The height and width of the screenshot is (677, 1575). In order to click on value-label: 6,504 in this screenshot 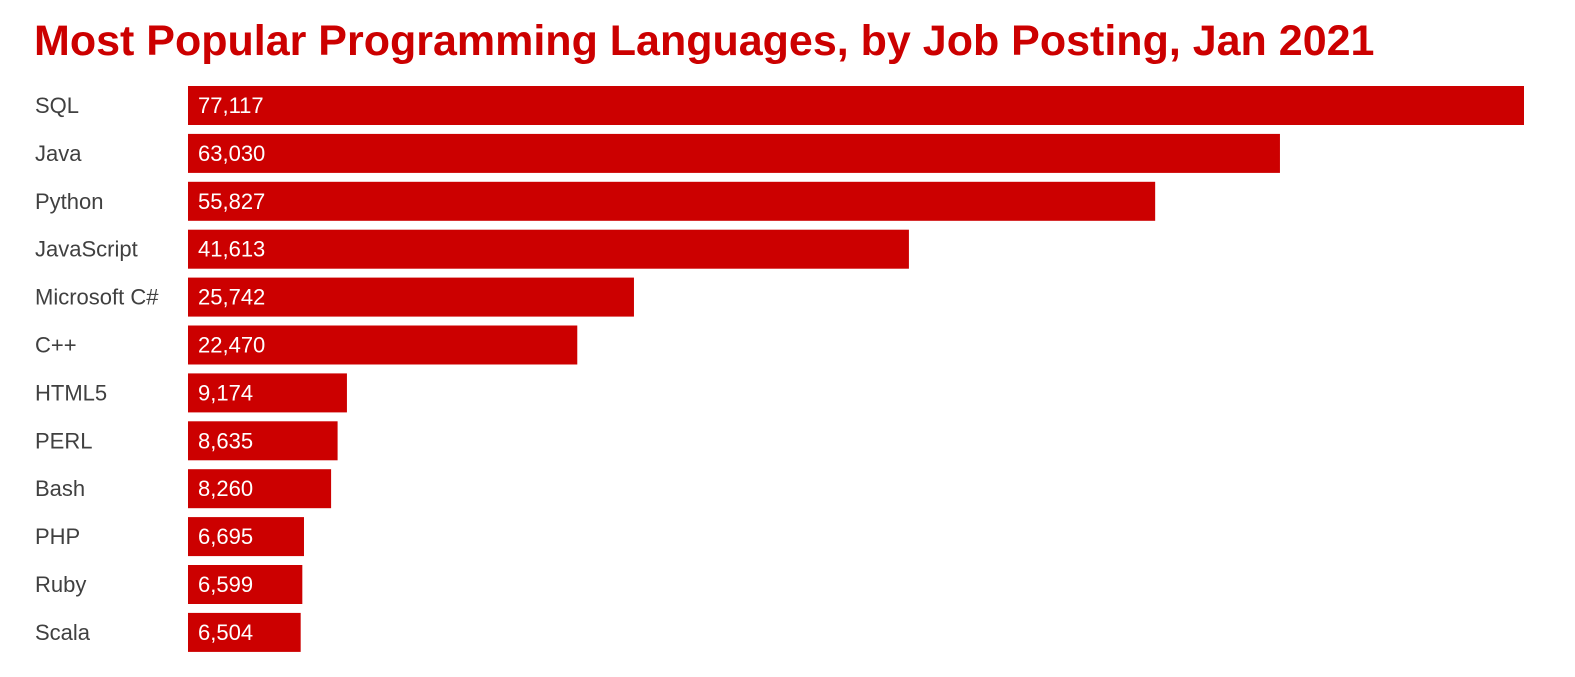, I will do `click(225, 632)`.